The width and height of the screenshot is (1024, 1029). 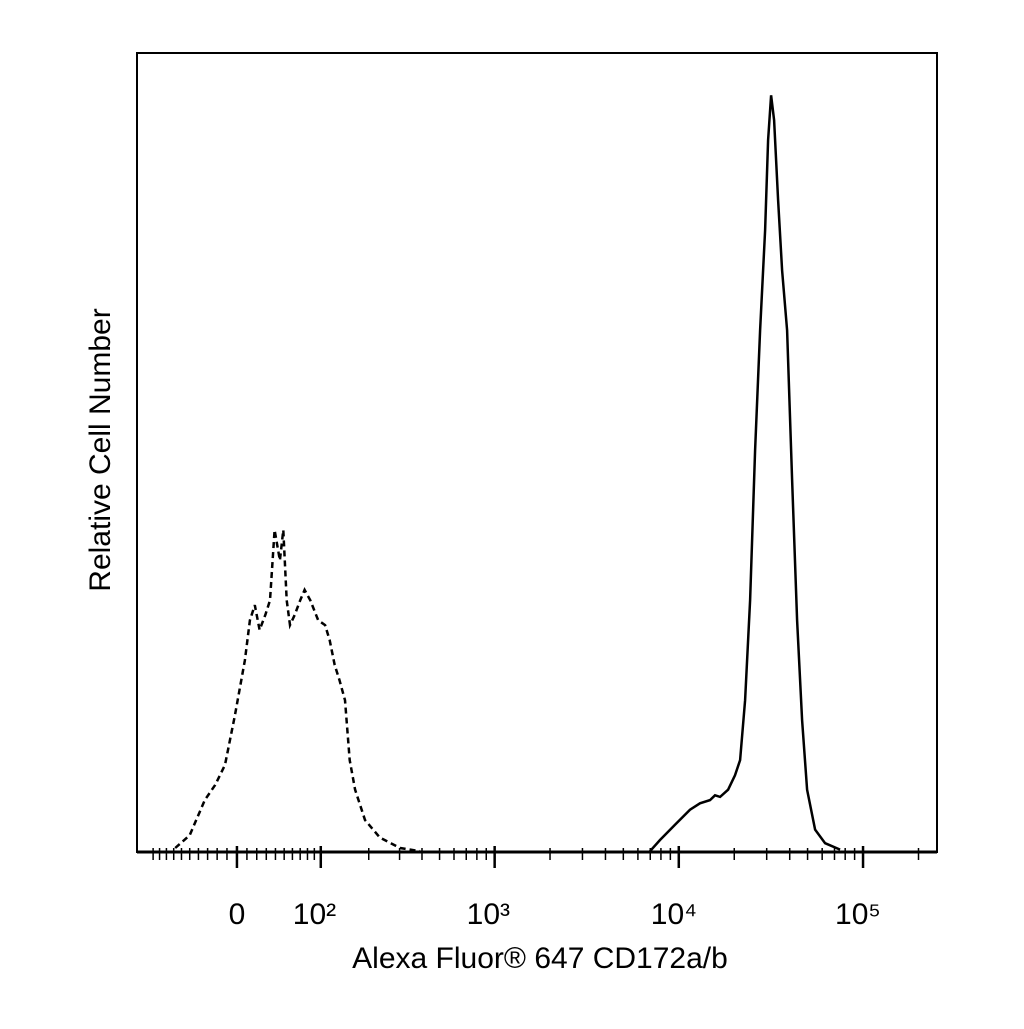 I want to click on x-tick-label: 0, so click(x=237, y=914).